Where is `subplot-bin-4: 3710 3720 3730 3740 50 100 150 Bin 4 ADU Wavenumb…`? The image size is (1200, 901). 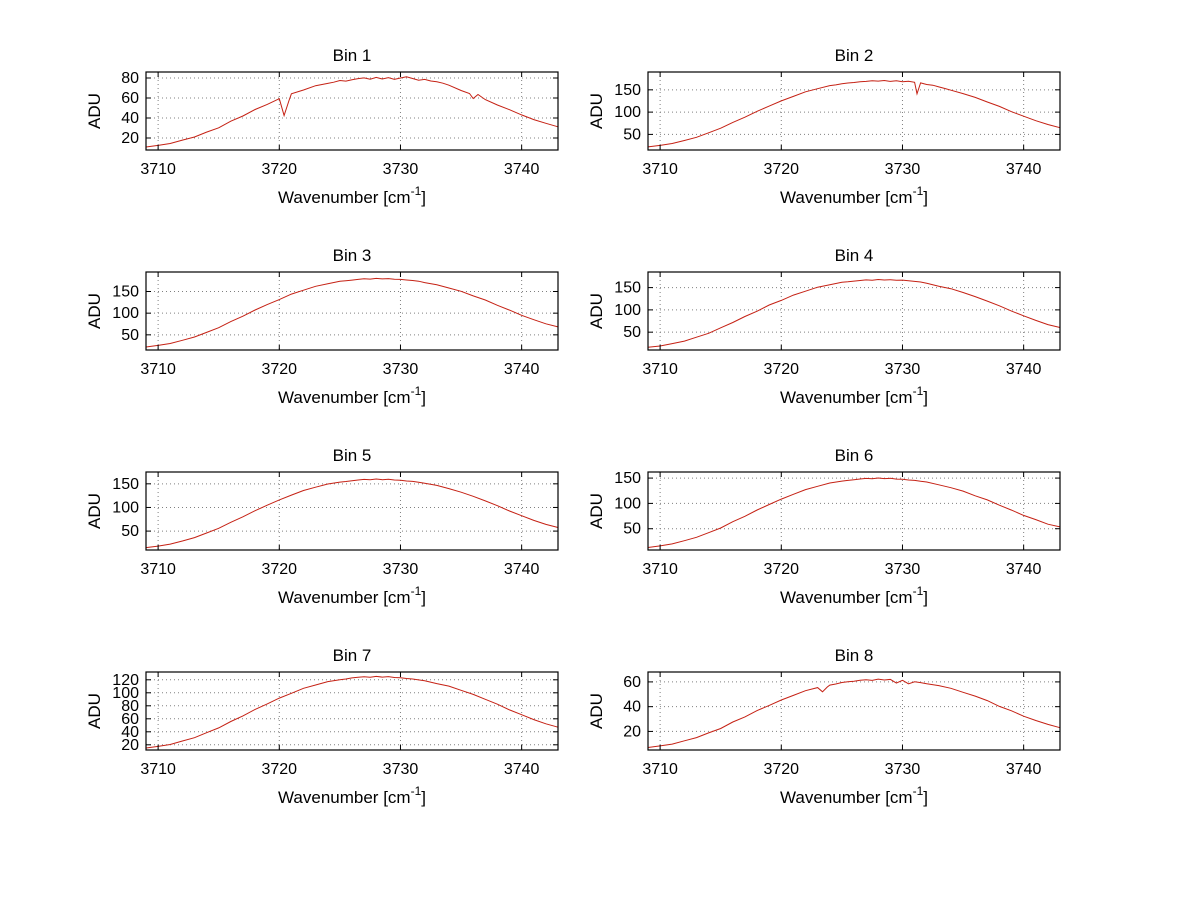
subplot-bin-4: 3710 3720 3730 3740 50 100 150 Bin 4 ADU Wavenumb… is located at coordinates (834, 344).